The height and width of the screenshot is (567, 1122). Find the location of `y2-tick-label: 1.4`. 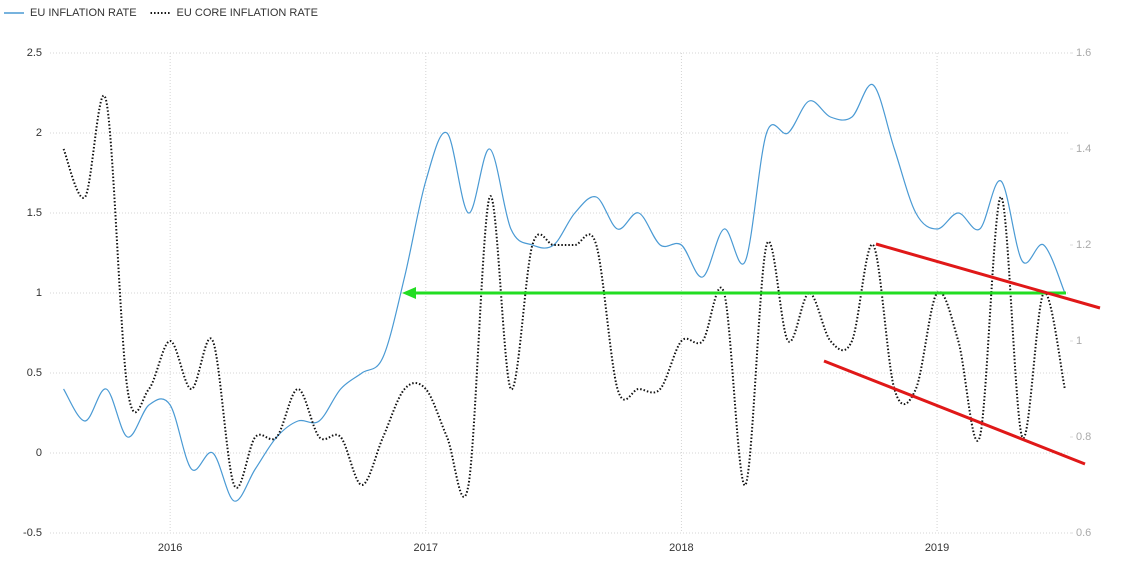

y2-tick-label: 1.4 is located at coordinates (1083, 149).